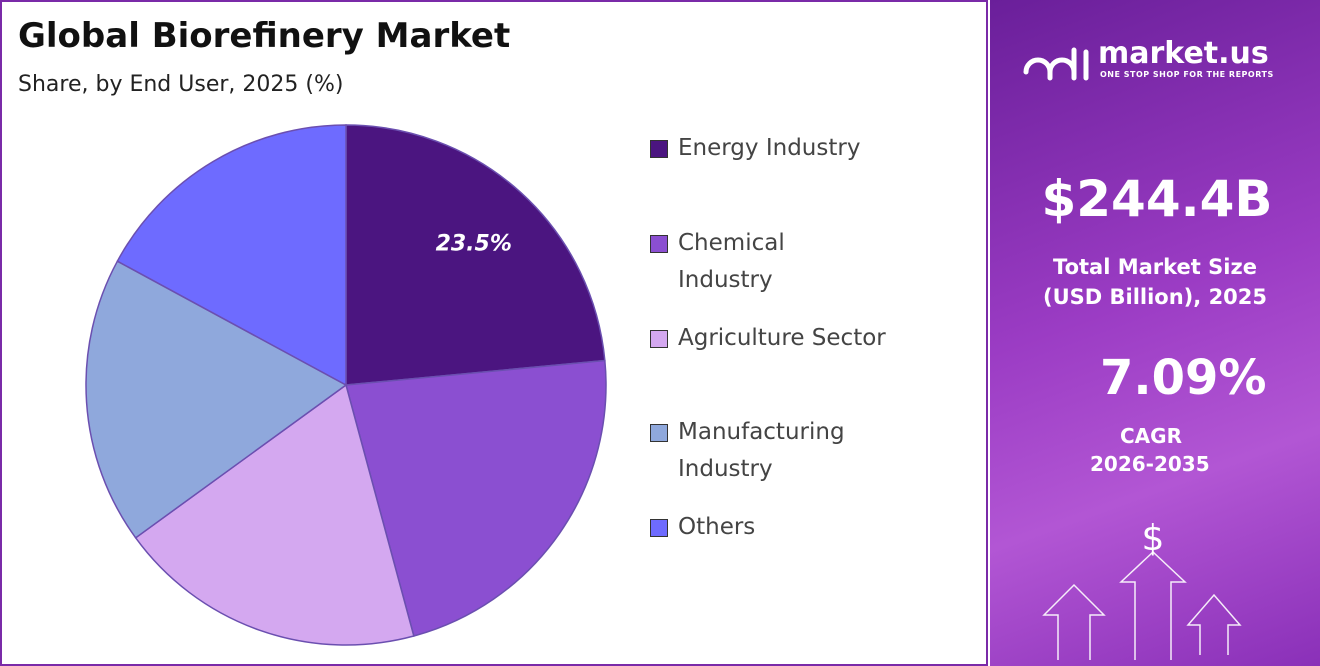  What do you see at coordinates (1183, 378) in the screenshot?
I see `cagr: 7.09%` at bounding box center [1183, 378].